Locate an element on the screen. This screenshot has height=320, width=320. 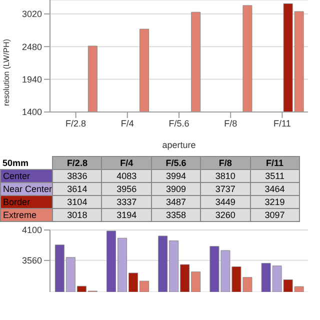
y-tick-label: 3560 is located at coordinates (32, 261).